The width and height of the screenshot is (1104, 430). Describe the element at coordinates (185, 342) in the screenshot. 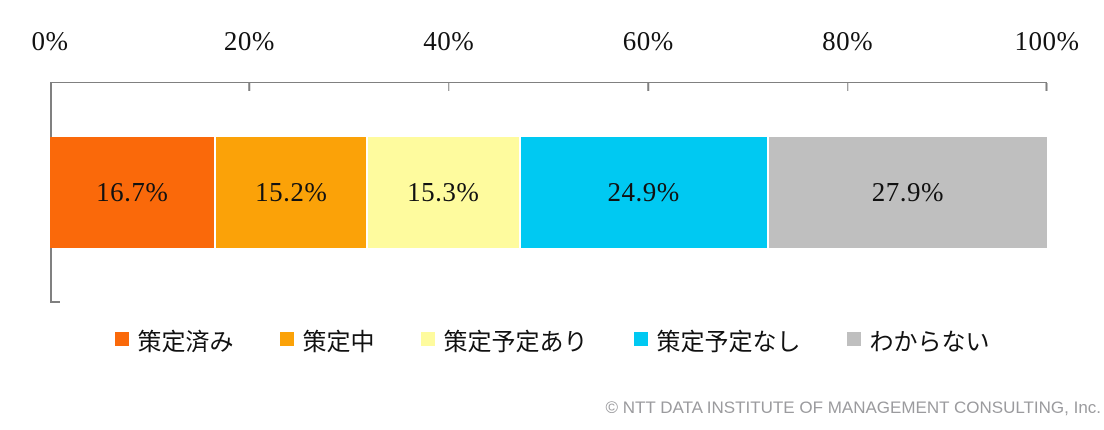

I see `legend-label: 策定済み` at that location.